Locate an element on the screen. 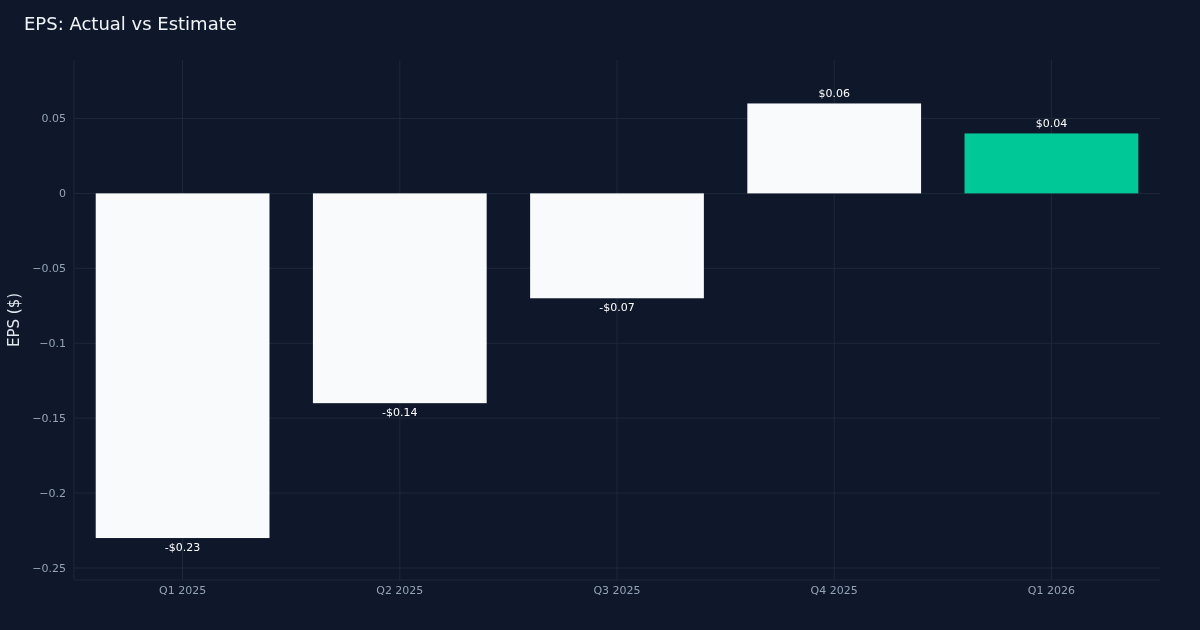  data-label: -$0.23 is located at coordinates (182, 548).